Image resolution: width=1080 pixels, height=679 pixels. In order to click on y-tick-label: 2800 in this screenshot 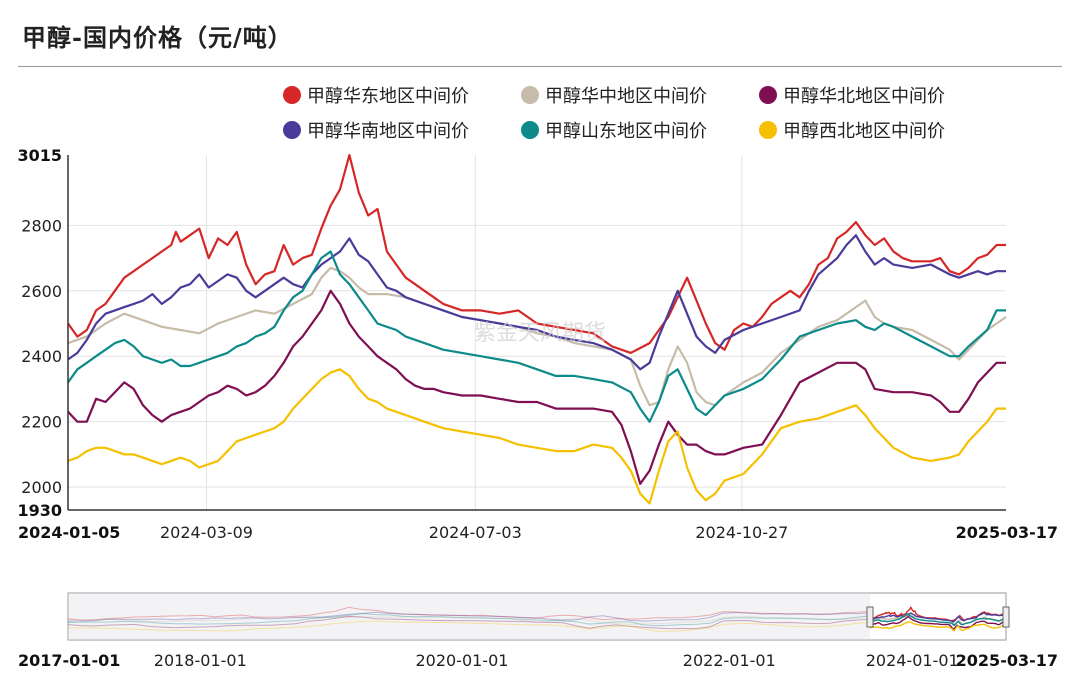, I will do `click(41, 225)`.